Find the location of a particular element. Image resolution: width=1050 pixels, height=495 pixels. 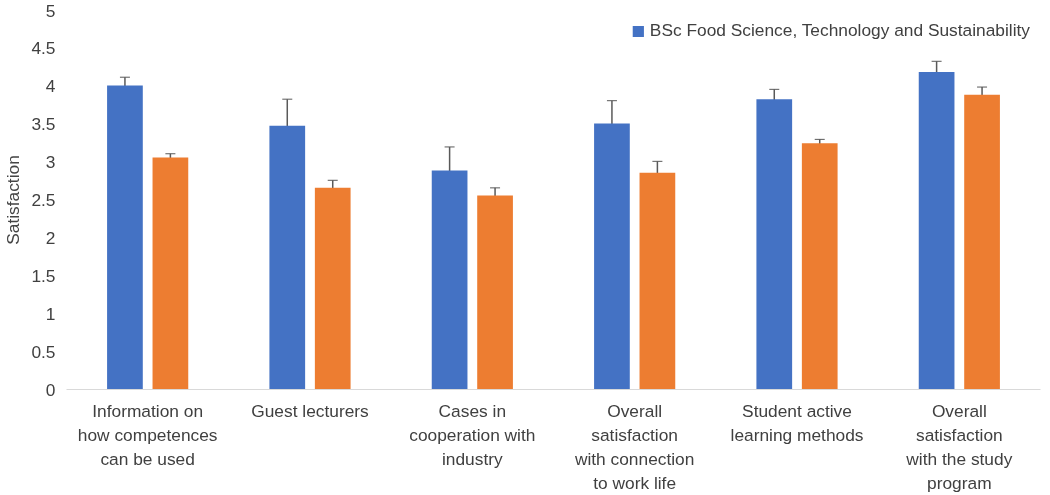

y-tick-label: 1 is located at coordinates (50, 313).